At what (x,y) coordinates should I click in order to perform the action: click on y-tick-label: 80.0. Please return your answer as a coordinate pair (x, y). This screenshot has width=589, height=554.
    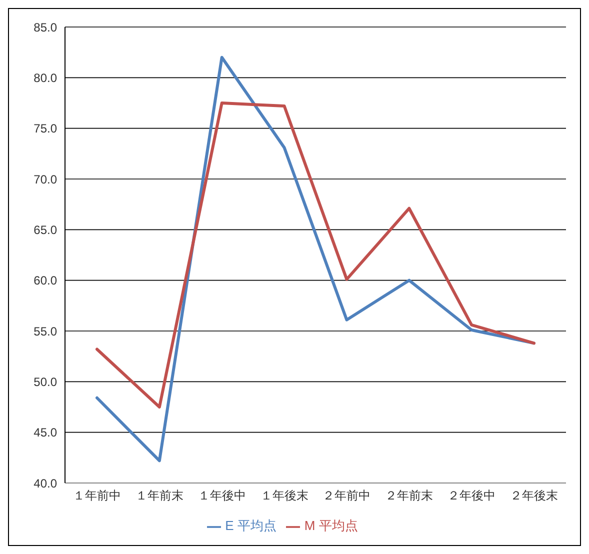
    Looking at the image, I should click on (46, 77).